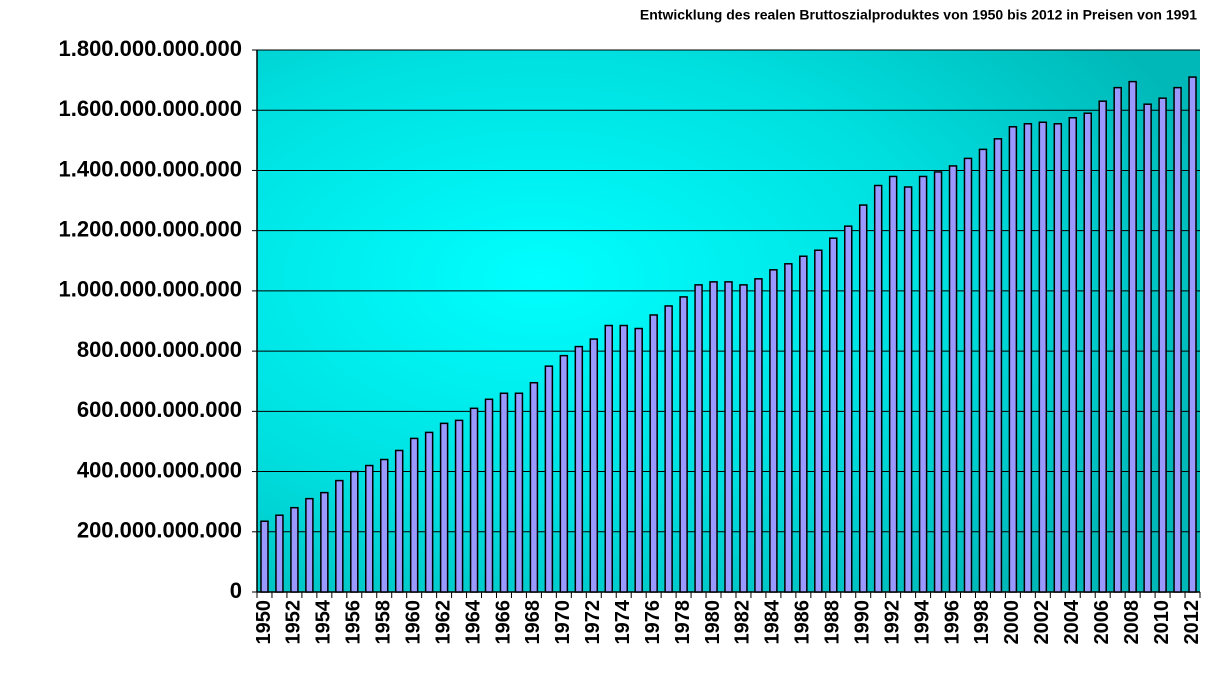  Describe the element at coordinates (159, 469) in the screenshot. I see `y-tick-label: 400.000.000.000` at that location.